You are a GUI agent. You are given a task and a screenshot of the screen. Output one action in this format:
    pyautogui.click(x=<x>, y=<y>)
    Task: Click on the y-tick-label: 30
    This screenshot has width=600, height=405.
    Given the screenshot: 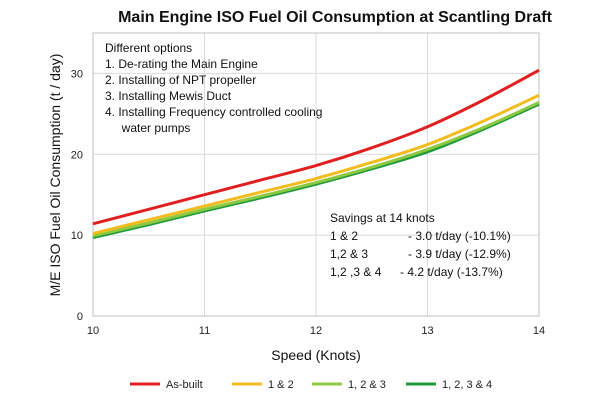 What is the action you would take?
    pyautogui.click(x=77, y=74)
    